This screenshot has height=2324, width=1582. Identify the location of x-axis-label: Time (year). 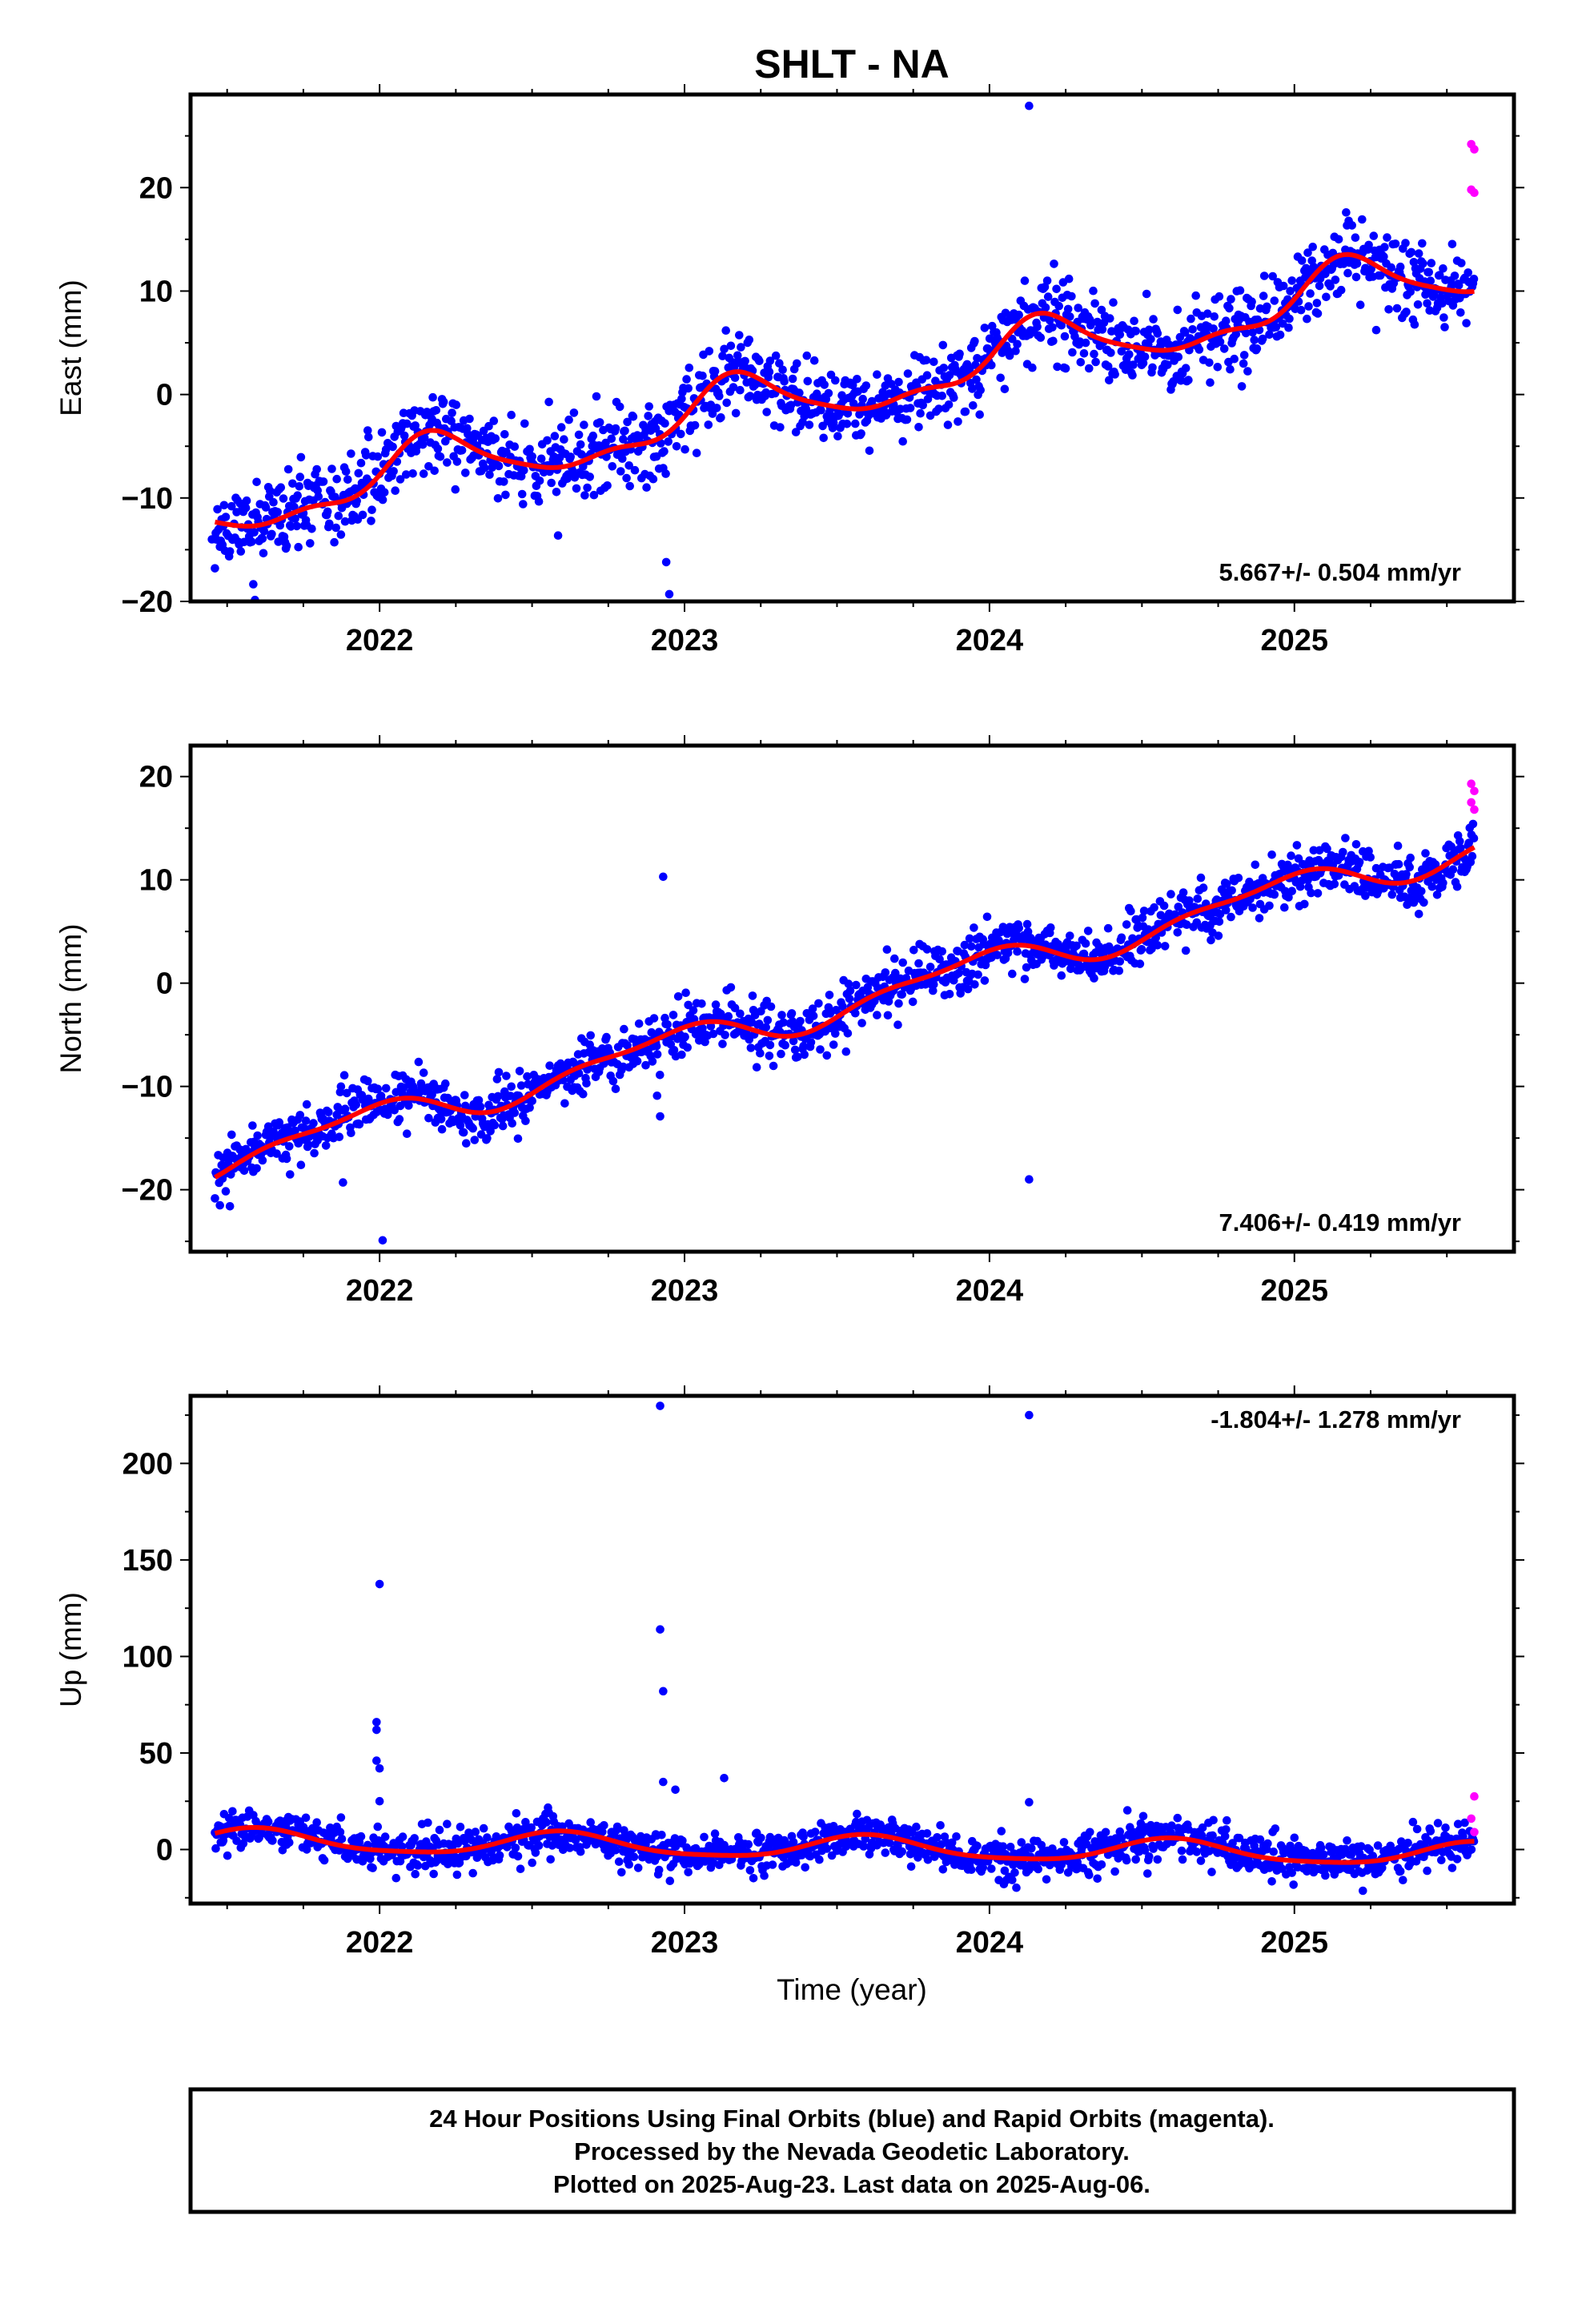
(852, 1990).